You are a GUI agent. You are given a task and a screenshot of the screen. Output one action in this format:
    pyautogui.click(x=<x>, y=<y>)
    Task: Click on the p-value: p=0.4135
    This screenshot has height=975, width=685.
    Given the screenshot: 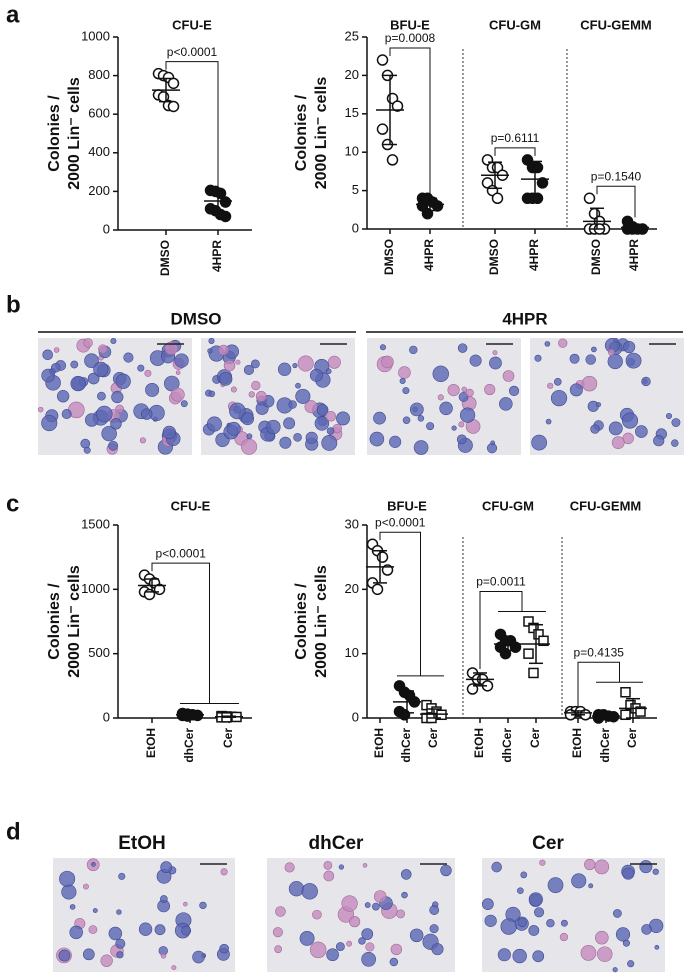 What is the action you would take?
    pyautogui.click(x=599, y=652)
    